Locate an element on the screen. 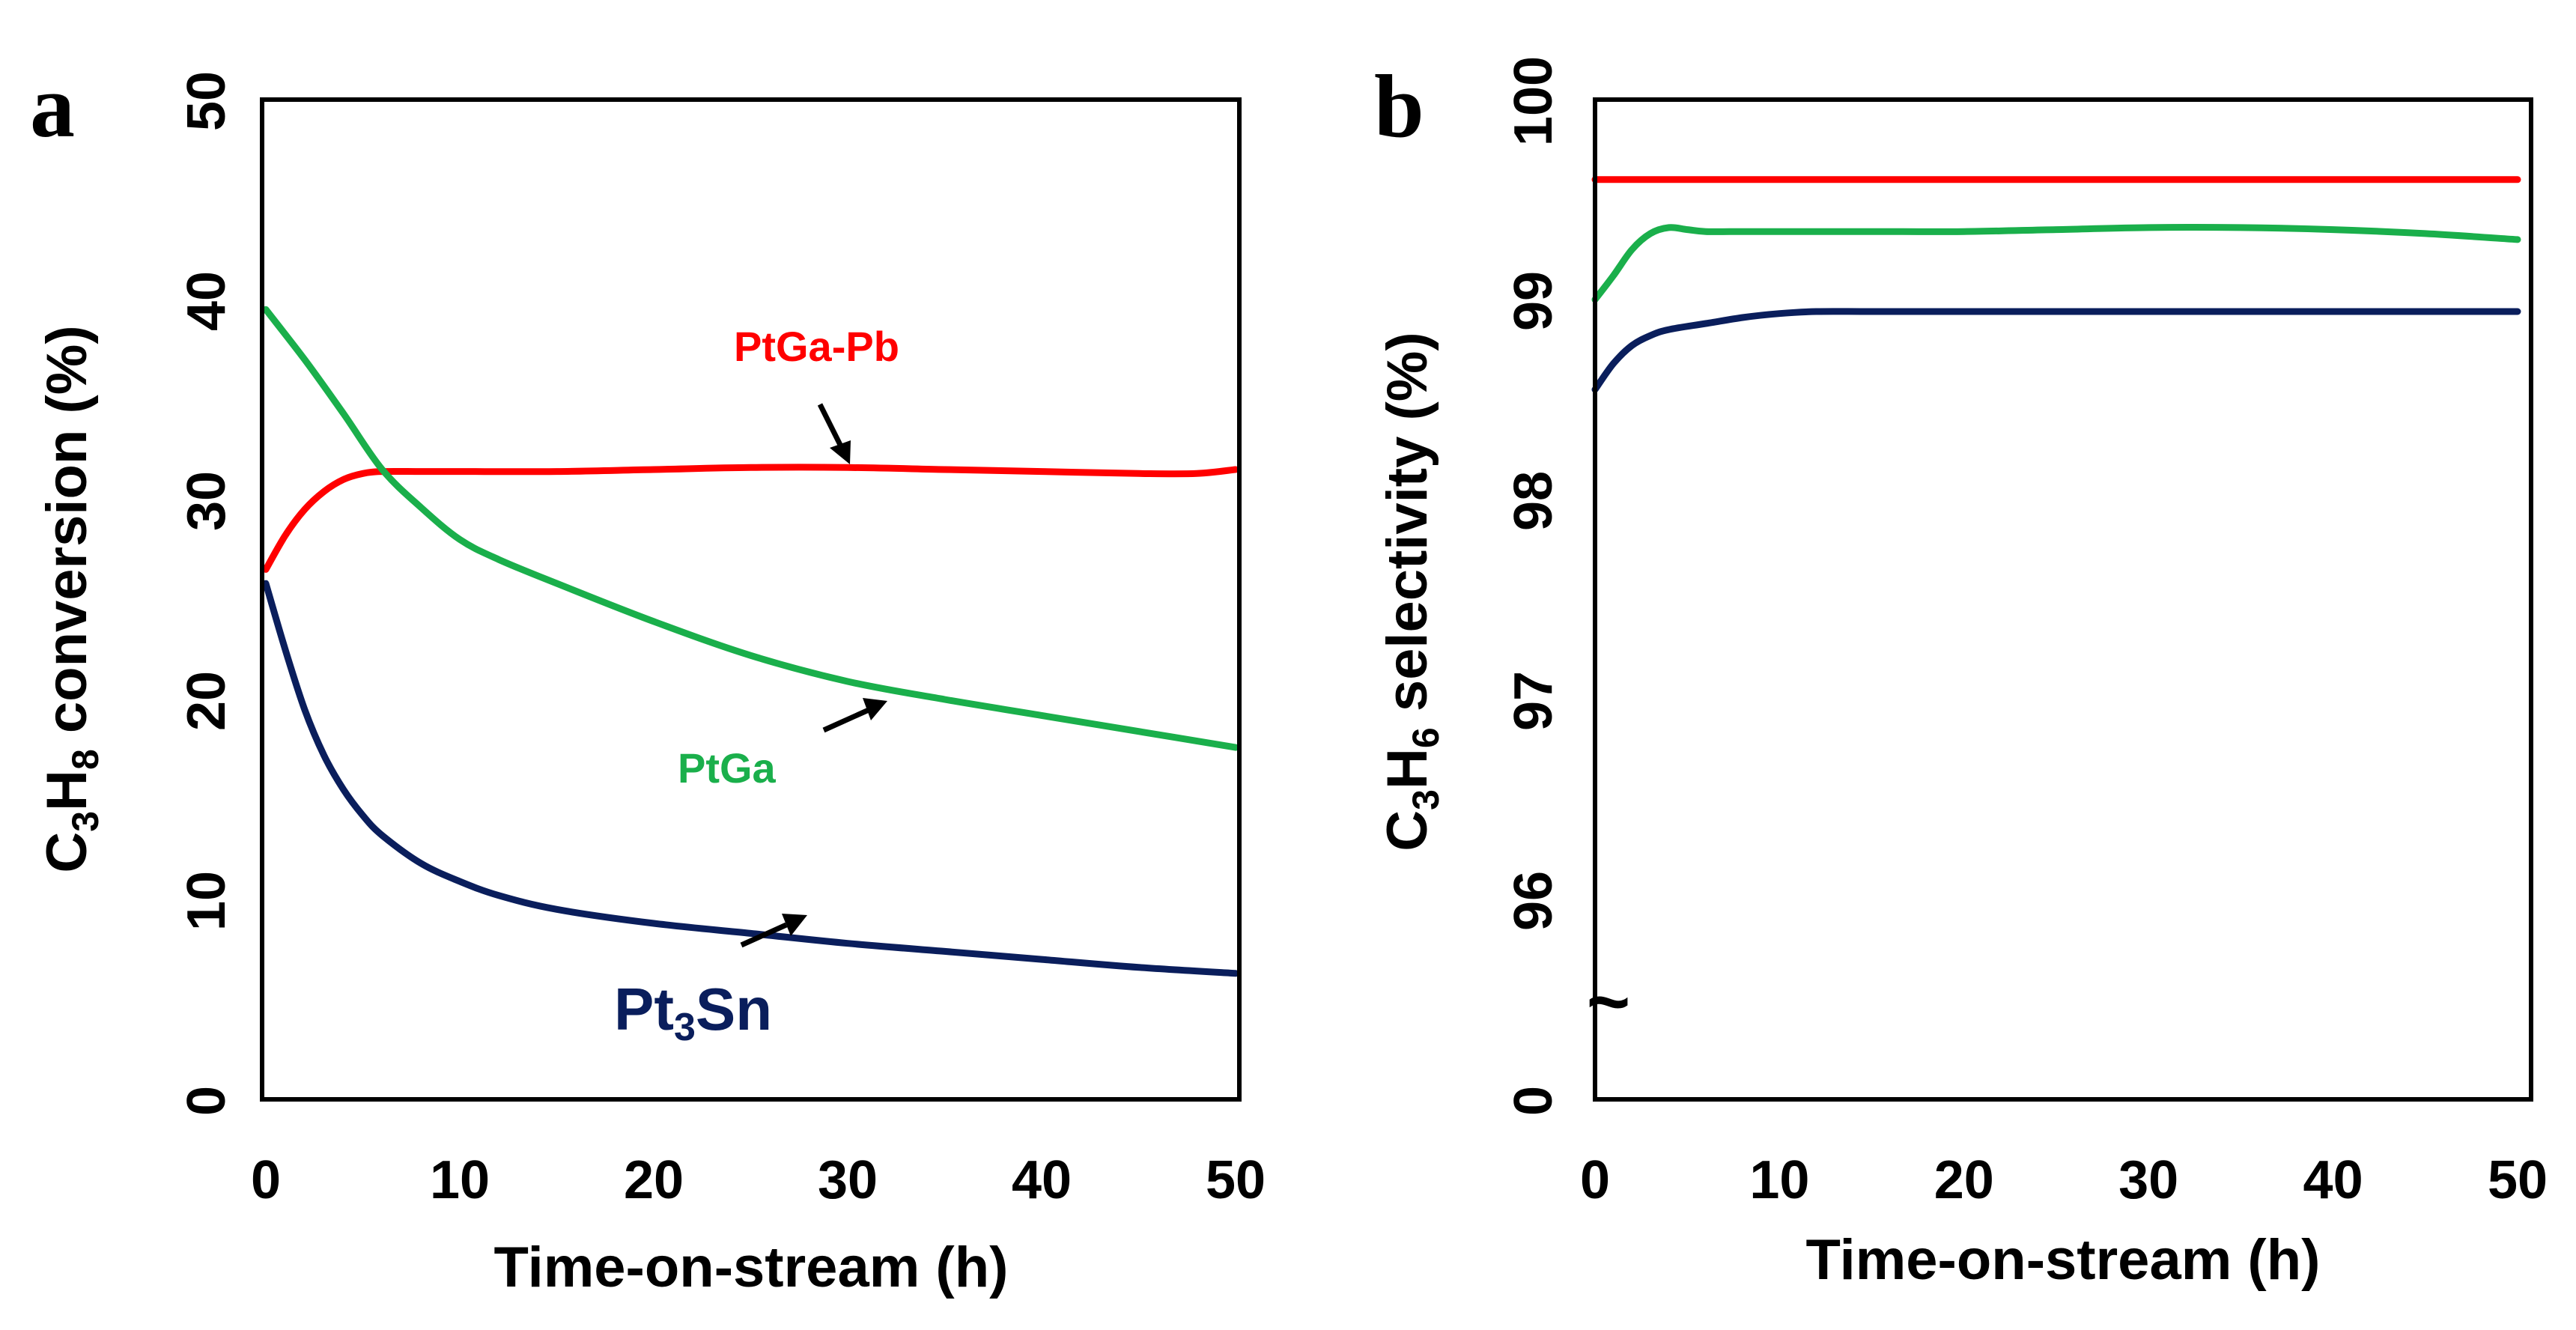 This screenshot has width=2576, height=1330. panel-b-series-group is located at coordinates (2056, 284).